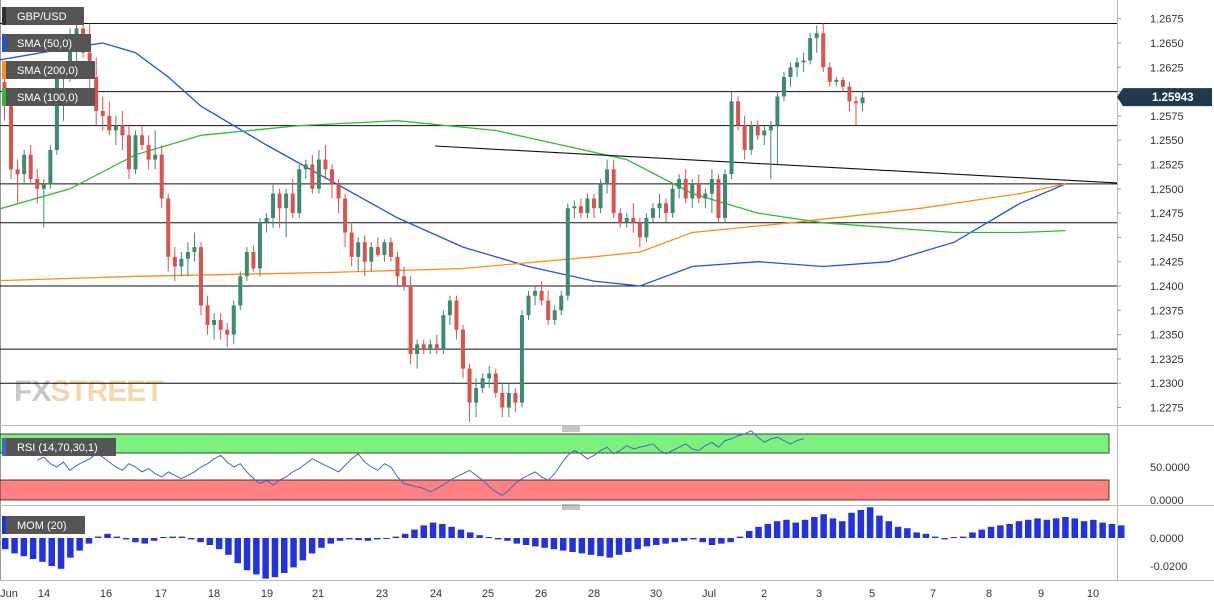  I want to click on legend-mom: MOM (20), so click(43, 525).